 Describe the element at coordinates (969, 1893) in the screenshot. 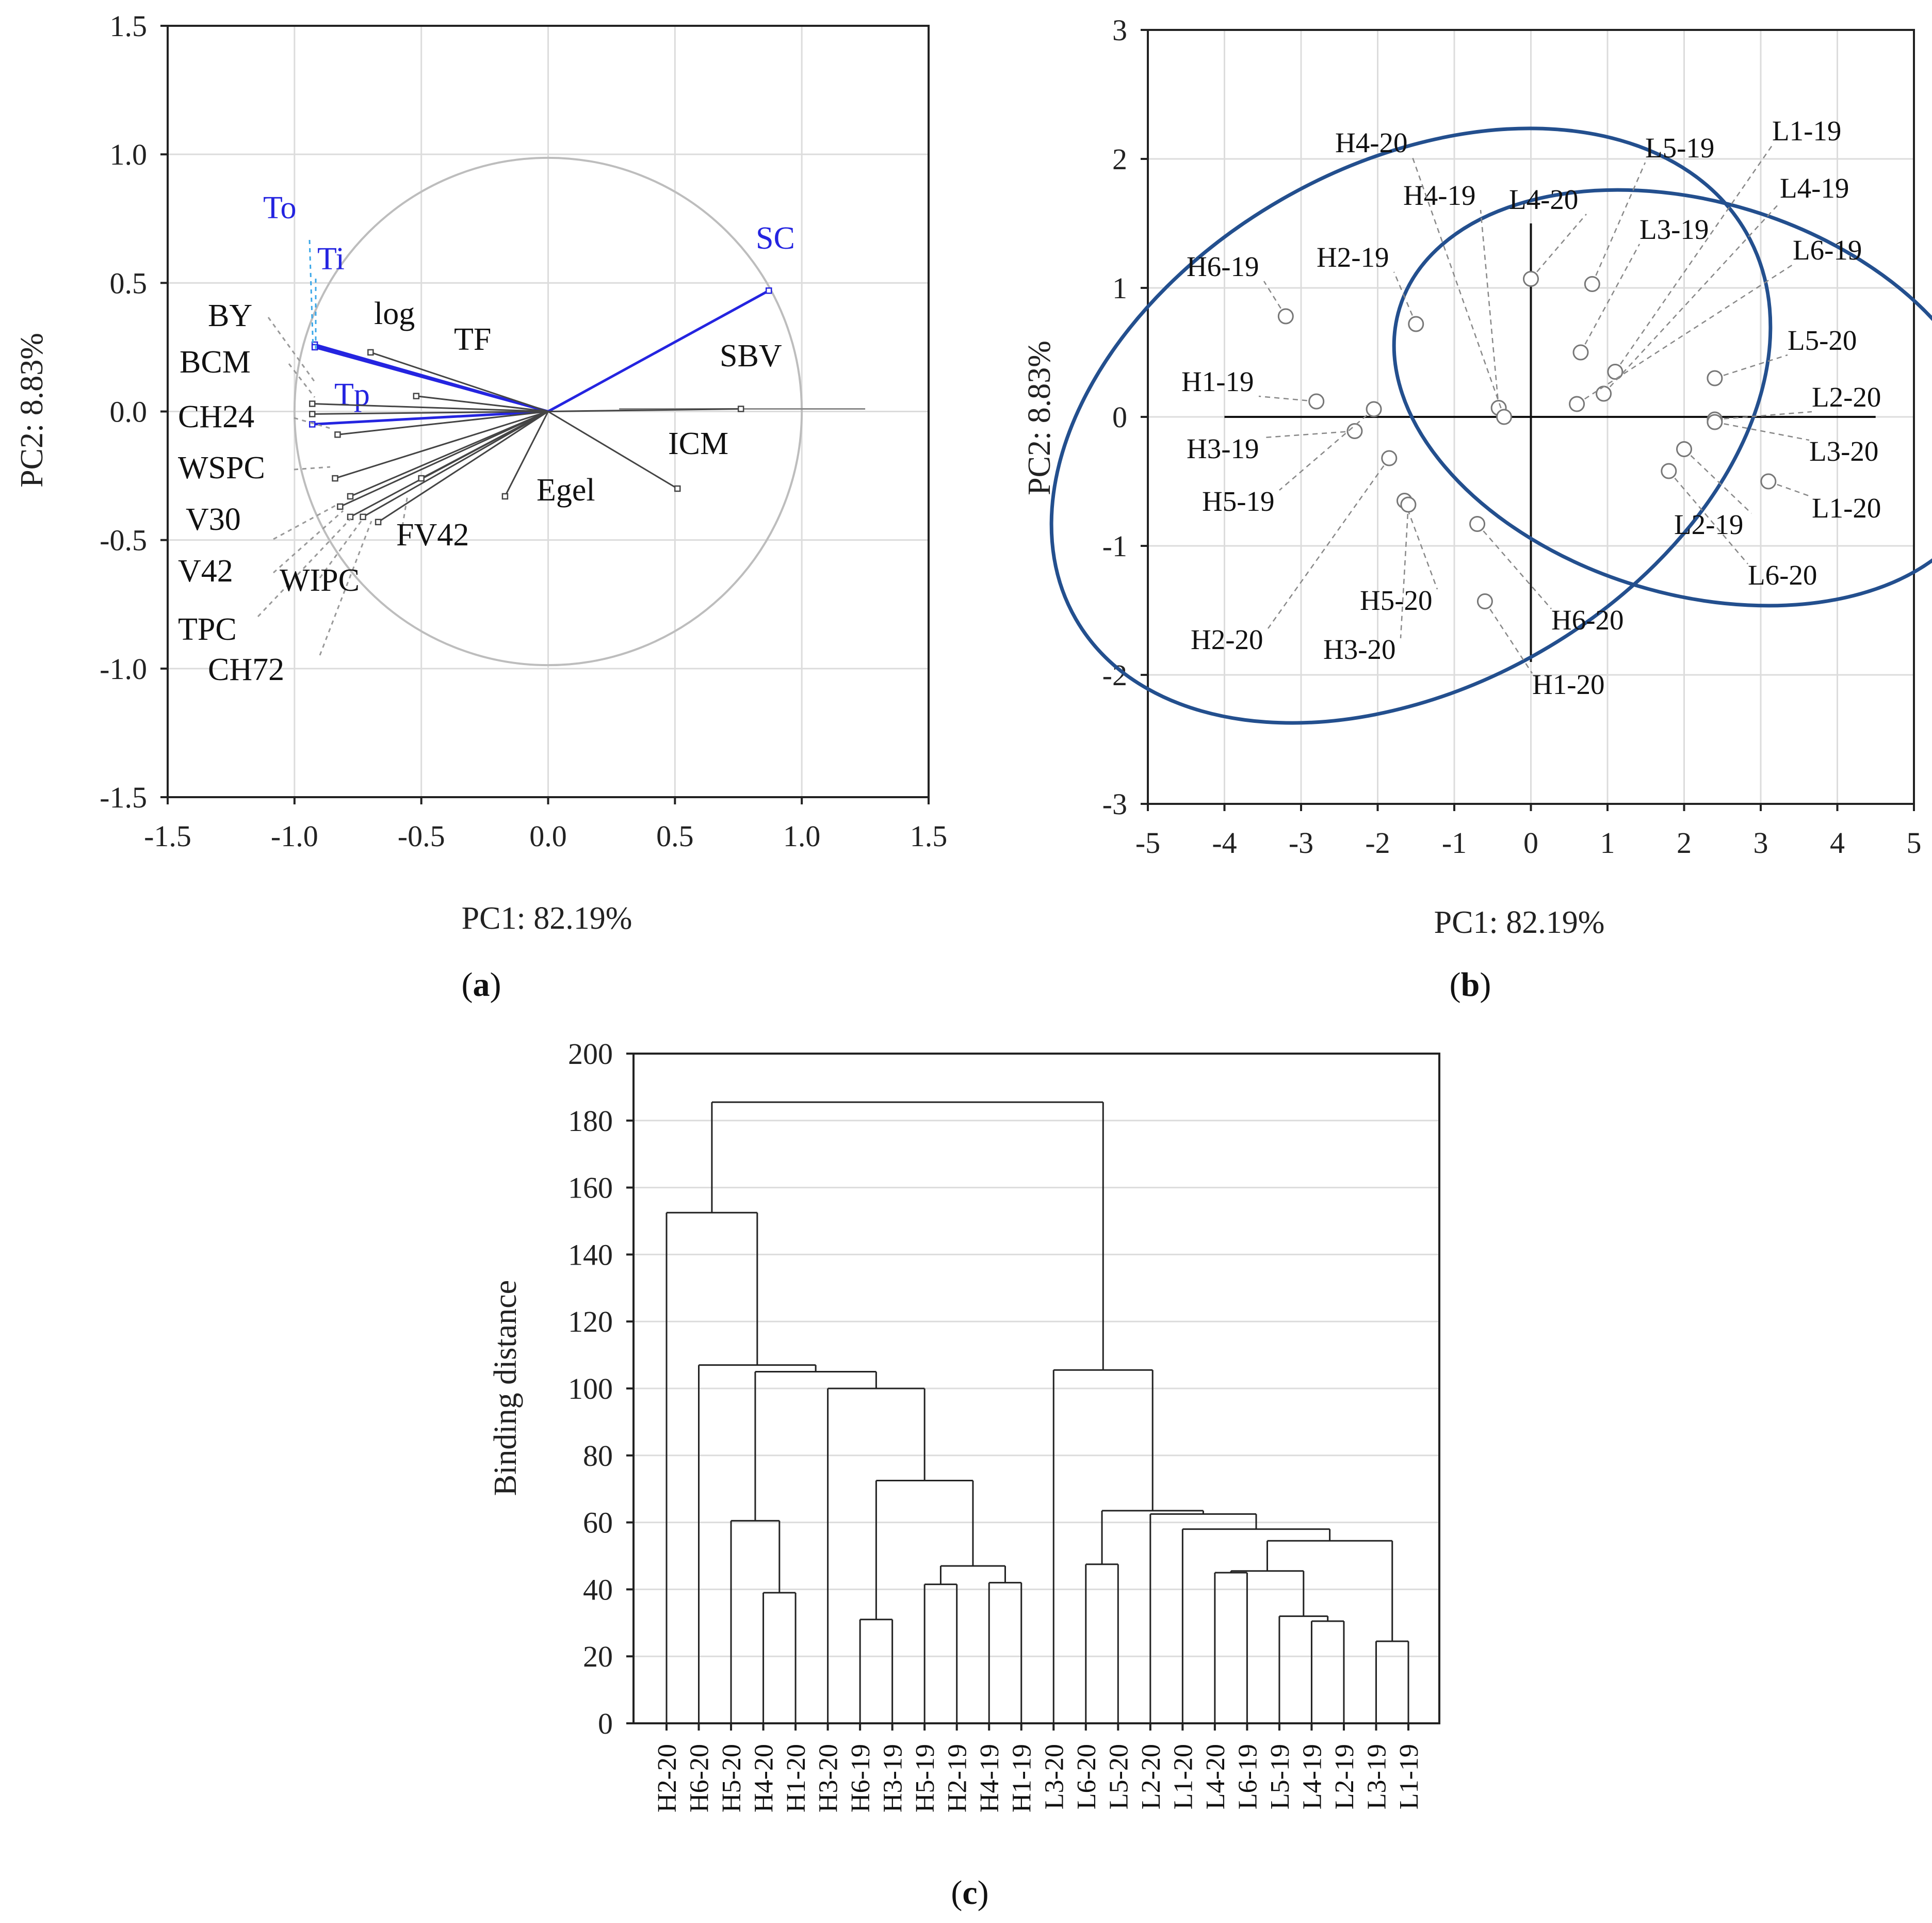

I see `caption-text: (c)` at that location.